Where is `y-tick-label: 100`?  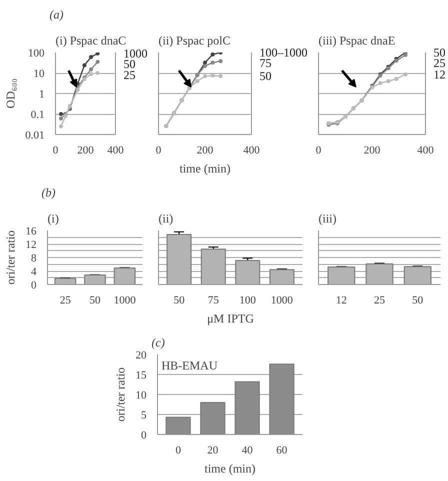
y-tick-label: 100 is located at coordinates (36, 54).